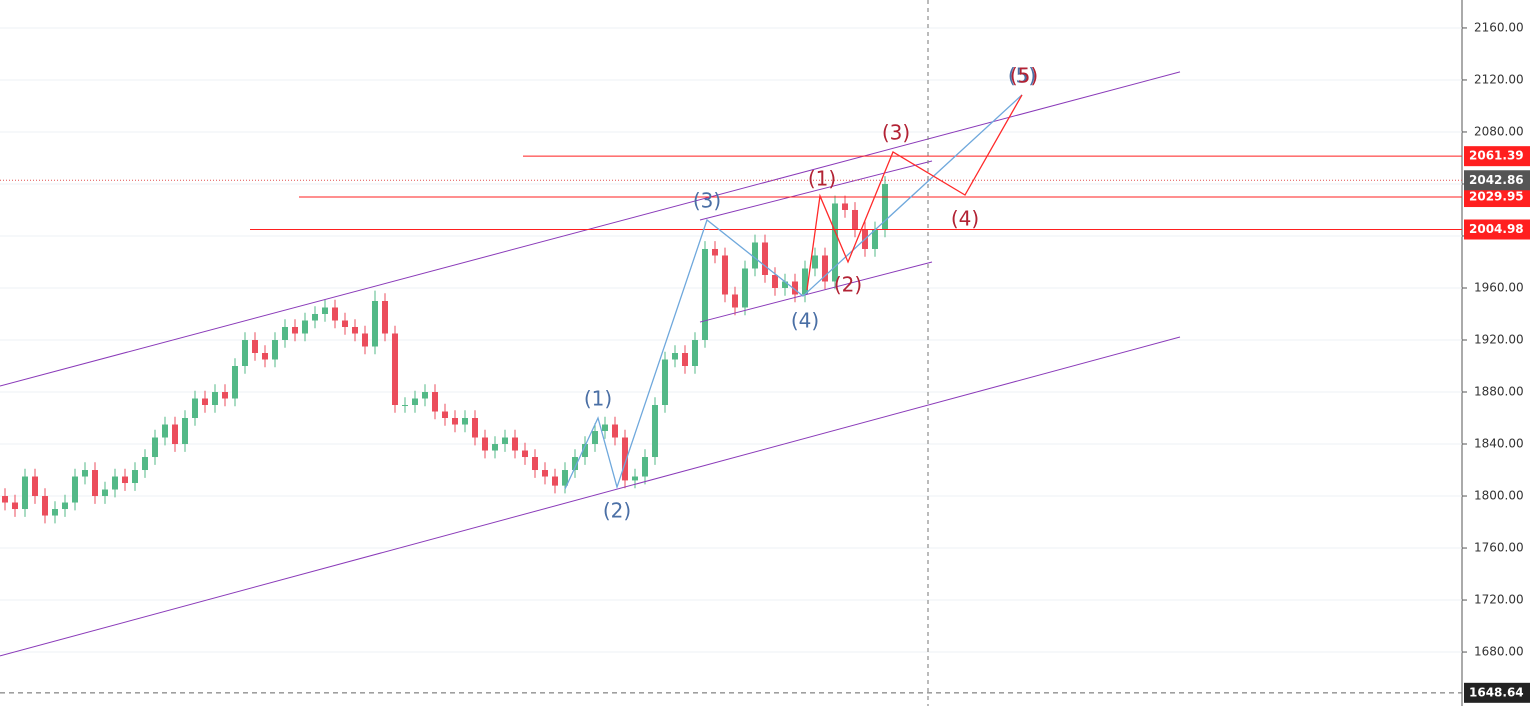  Describe the element at coordinates (1499, 392) in the screenshot. I see `y-tick-label: 1880.00` at that location.